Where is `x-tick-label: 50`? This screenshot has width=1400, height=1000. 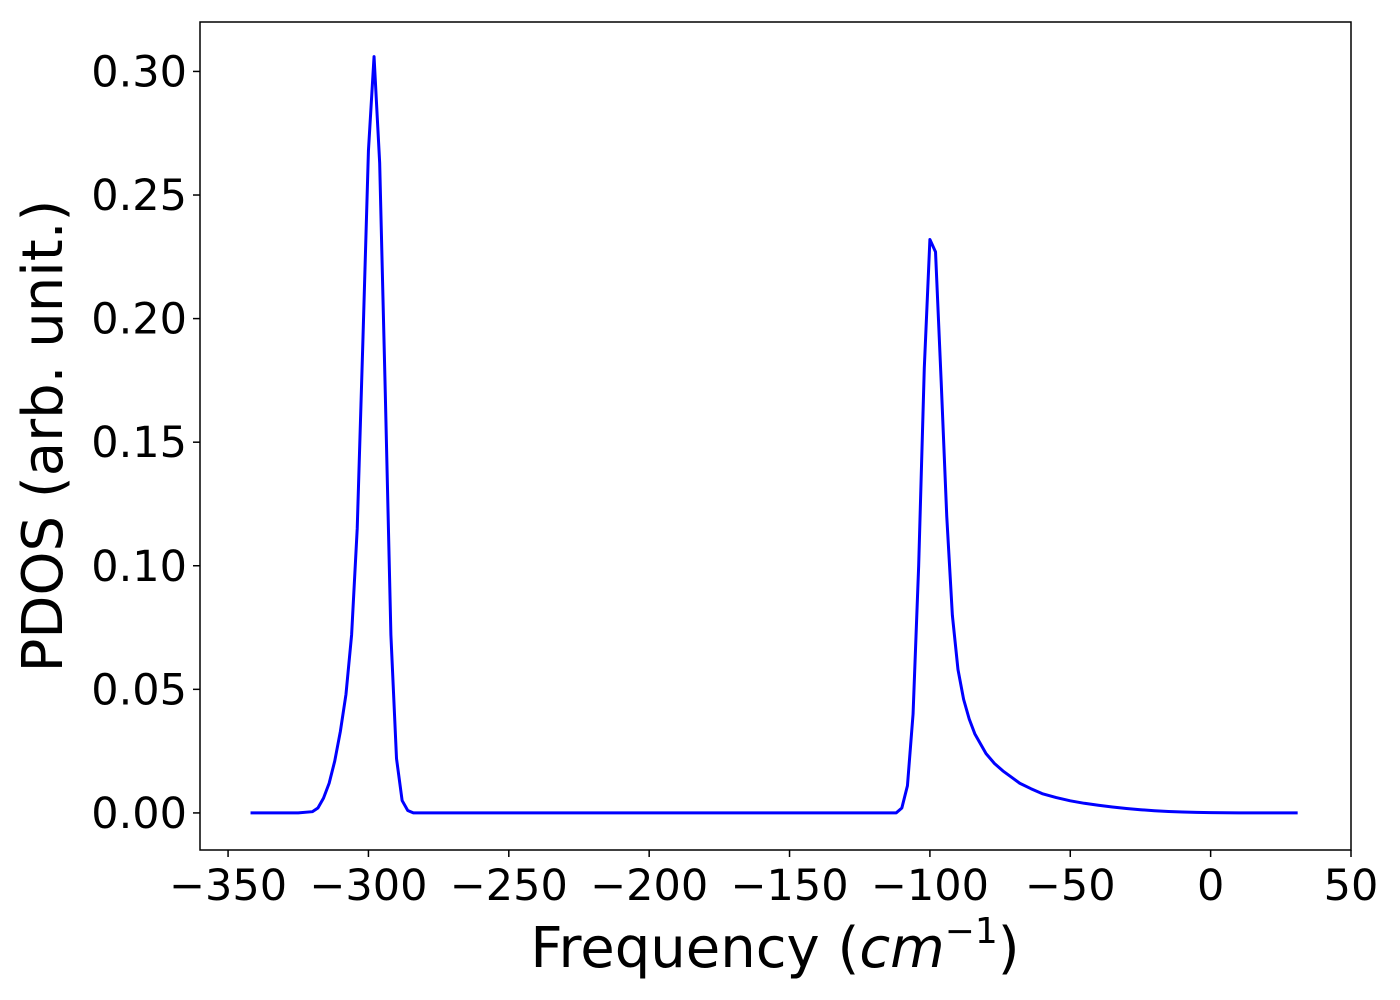 x-tick-label: 50 is located at coordinates (1351, 886).